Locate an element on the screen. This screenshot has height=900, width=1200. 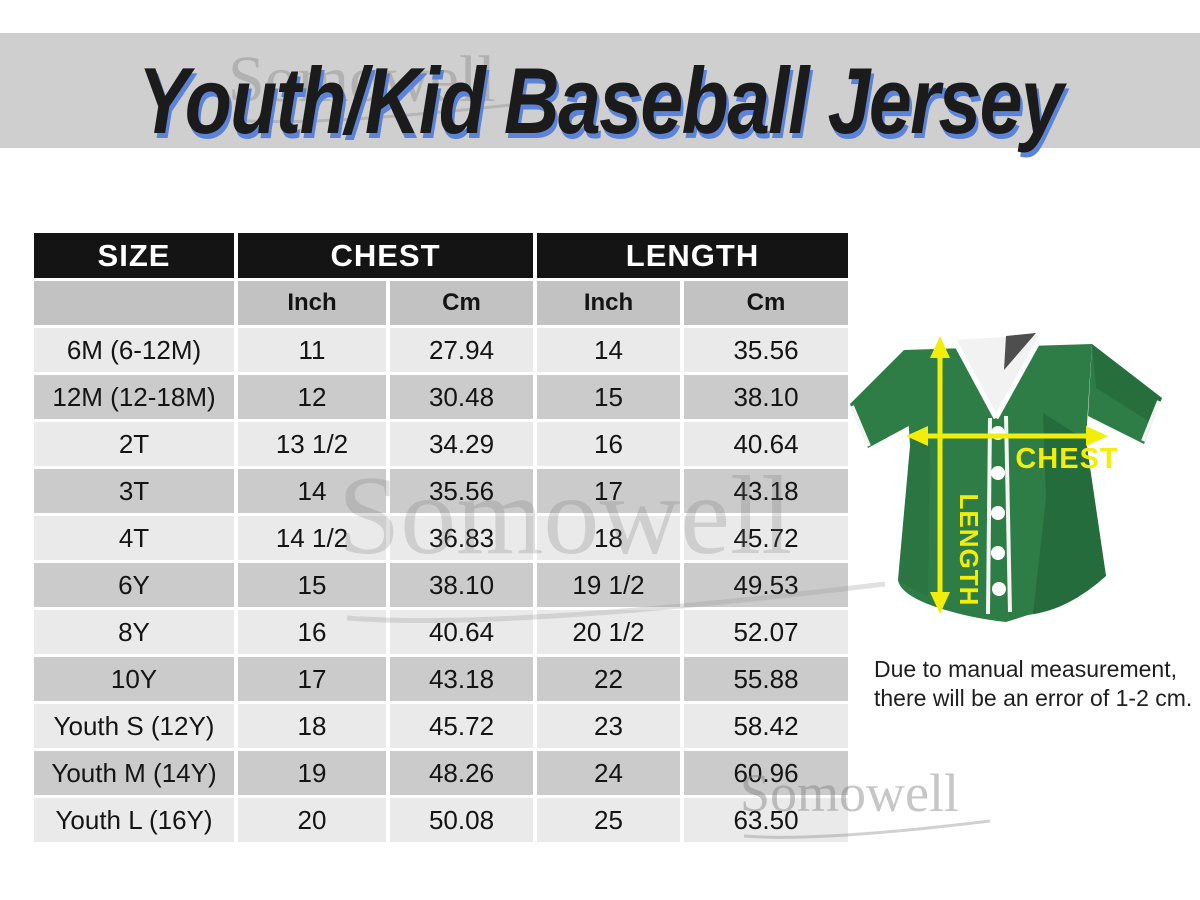
header-size: SIZE is located at coordinates (134, 255).